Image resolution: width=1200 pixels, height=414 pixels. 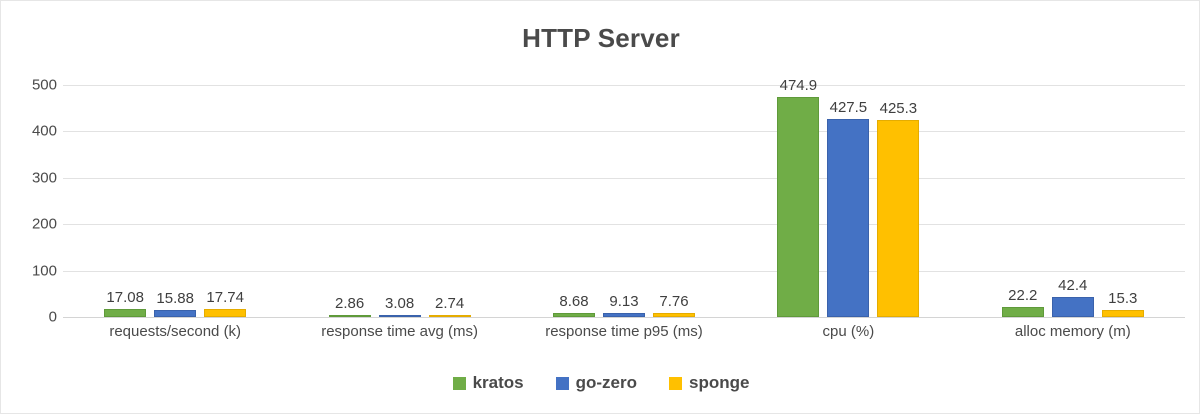 I want to click on legend-label: kratos, so click(x=498, y=382).